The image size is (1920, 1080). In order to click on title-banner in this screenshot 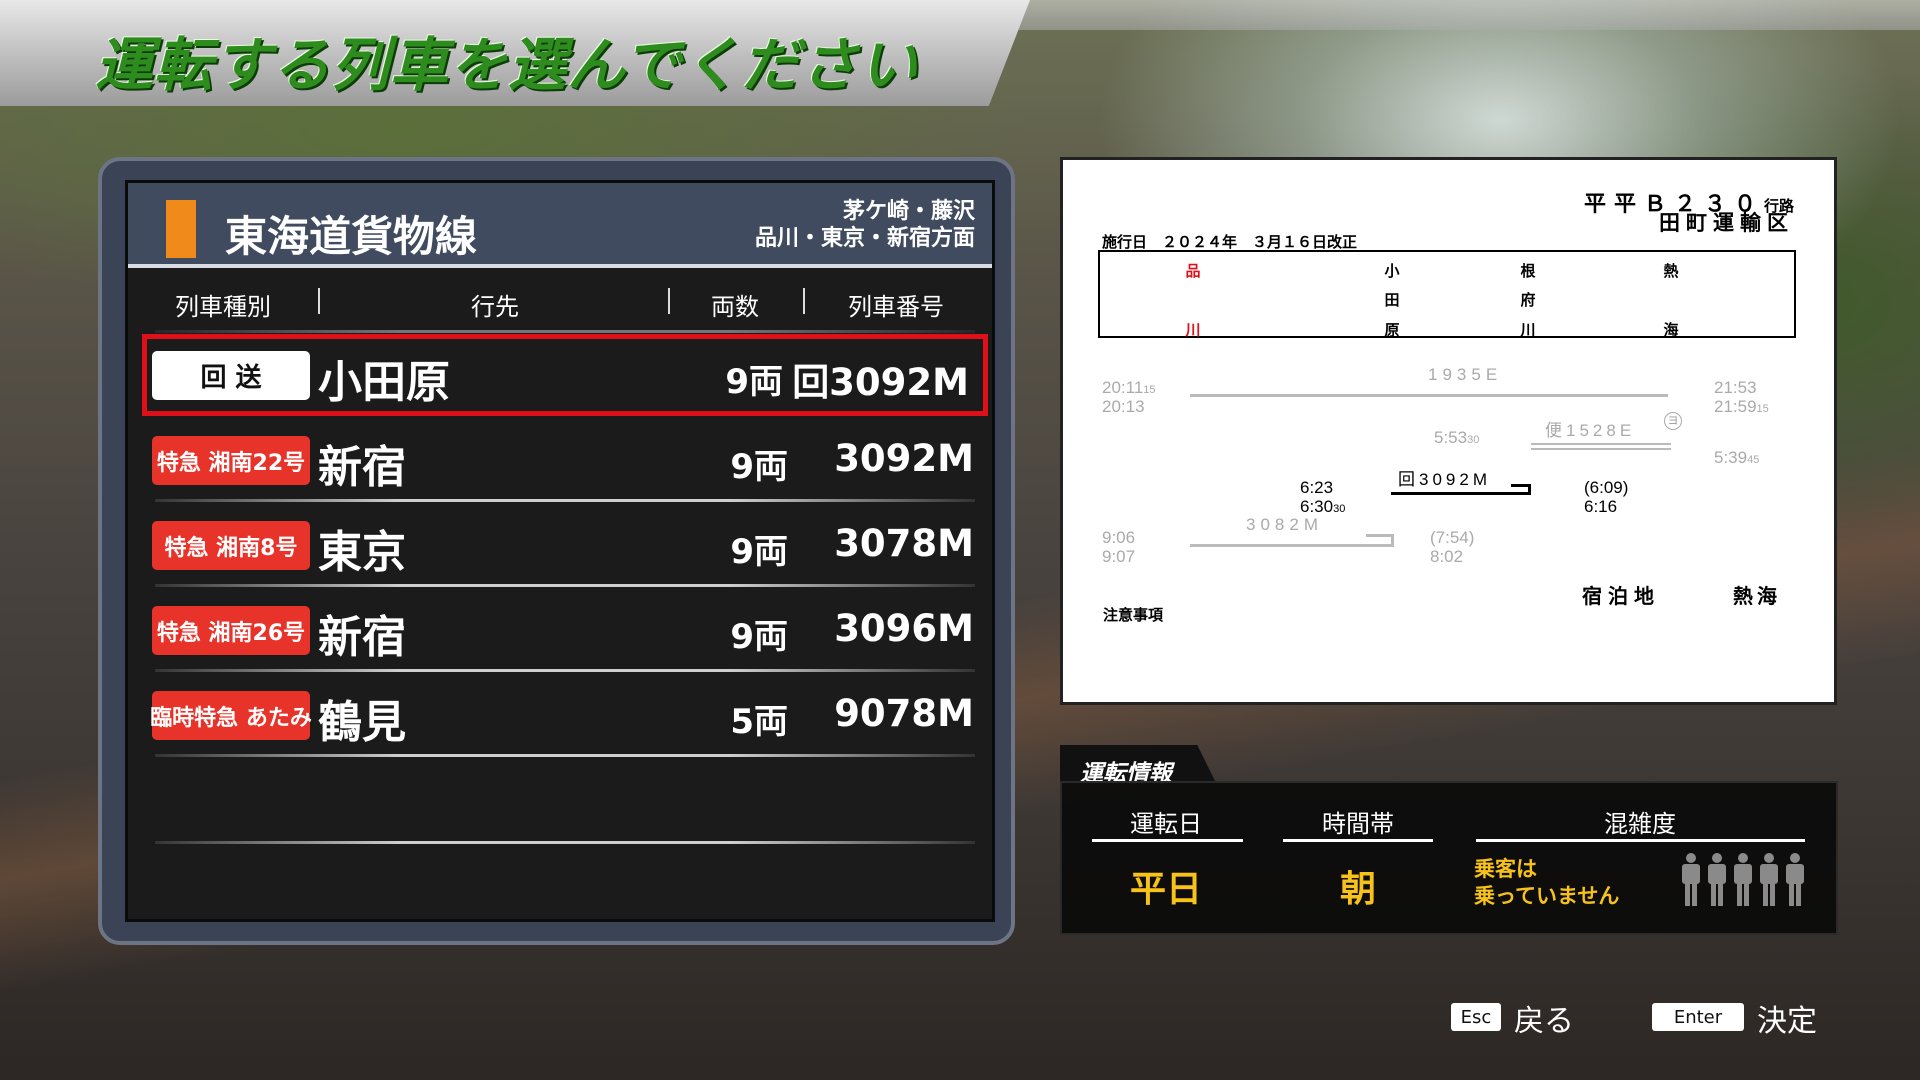, I will do `click(515, 53)`.